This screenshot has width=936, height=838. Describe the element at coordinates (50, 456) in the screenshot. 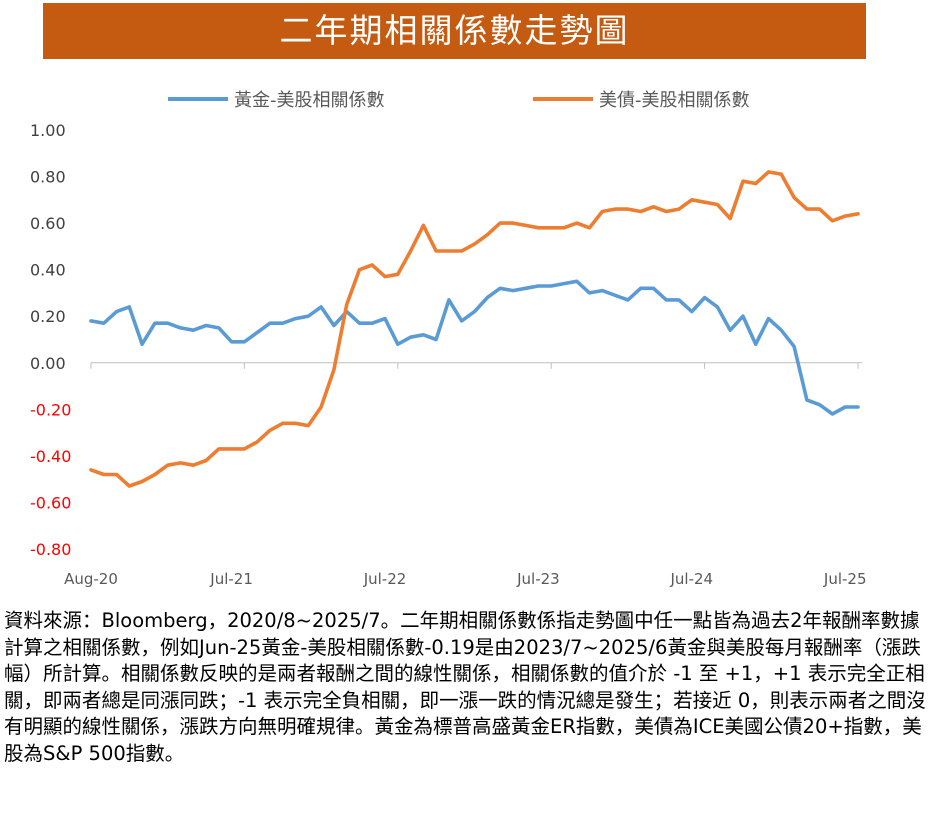

I see `y-tick-label: -0.40` at that location.